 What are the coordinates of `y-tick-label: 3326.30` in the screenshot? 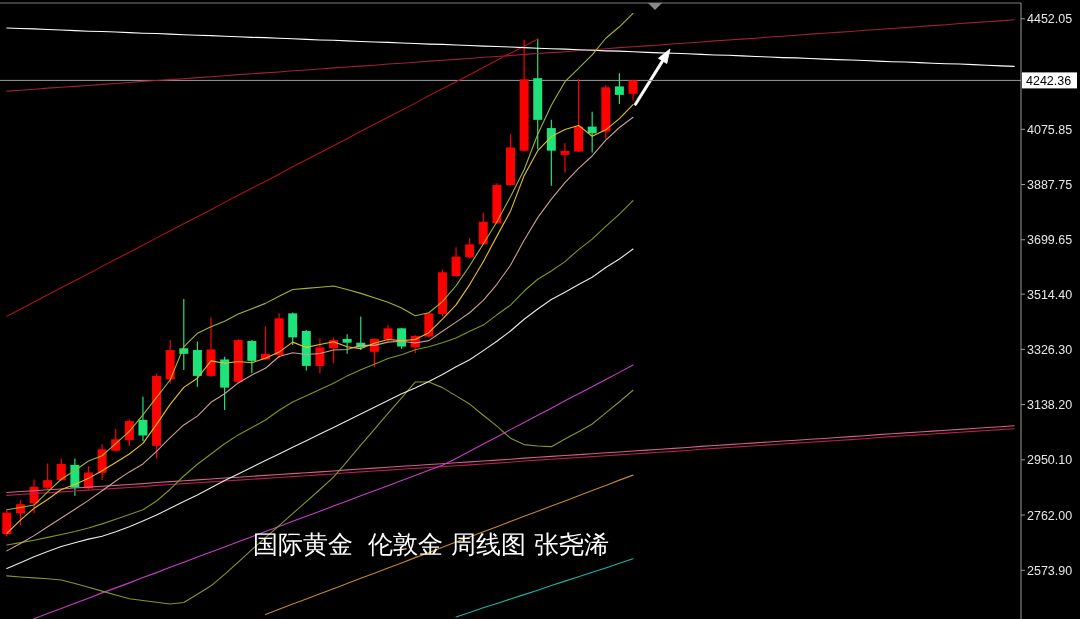 It's located at (1050, 349).